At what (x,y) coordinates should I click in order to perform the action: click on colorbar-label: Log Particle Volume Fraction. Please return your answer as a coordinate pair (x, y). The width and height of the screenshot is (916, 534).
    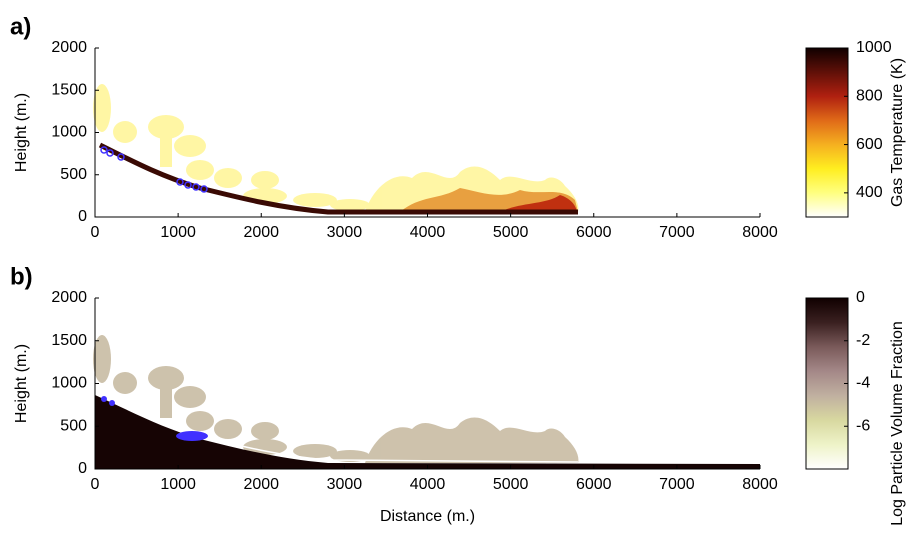
    Looking at the image, I should click on (897, 423).